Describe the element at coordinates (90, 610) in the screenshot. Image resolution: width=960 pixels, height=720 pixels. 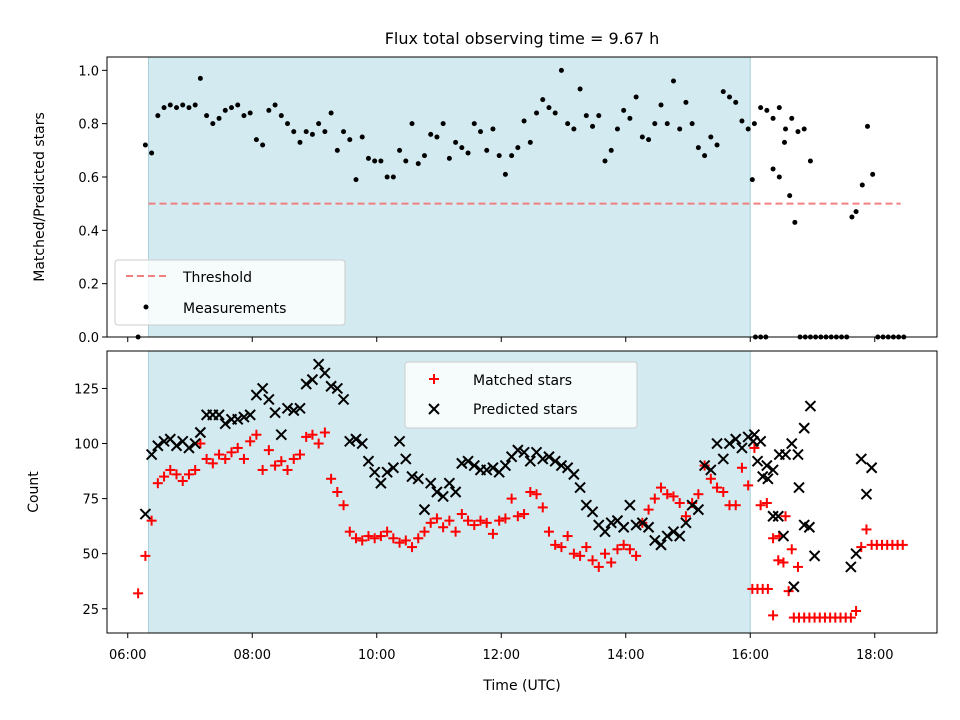
I see `bottom-y-tick-label: 25` at that location.